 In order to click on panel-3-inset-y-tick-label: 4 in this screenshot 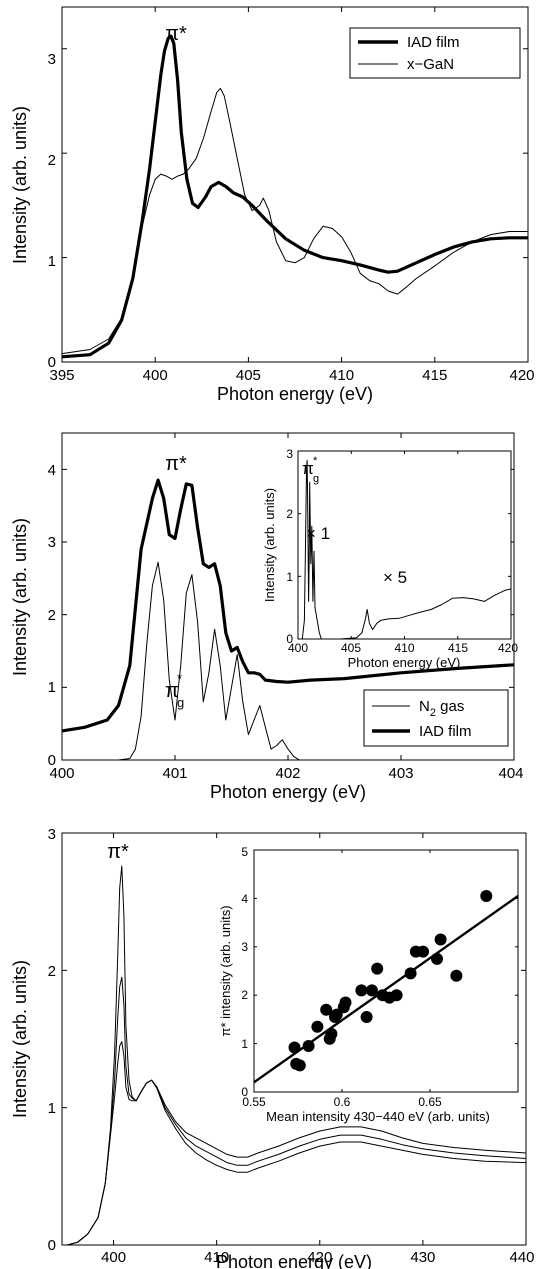, I will do `click(244, 899)`.